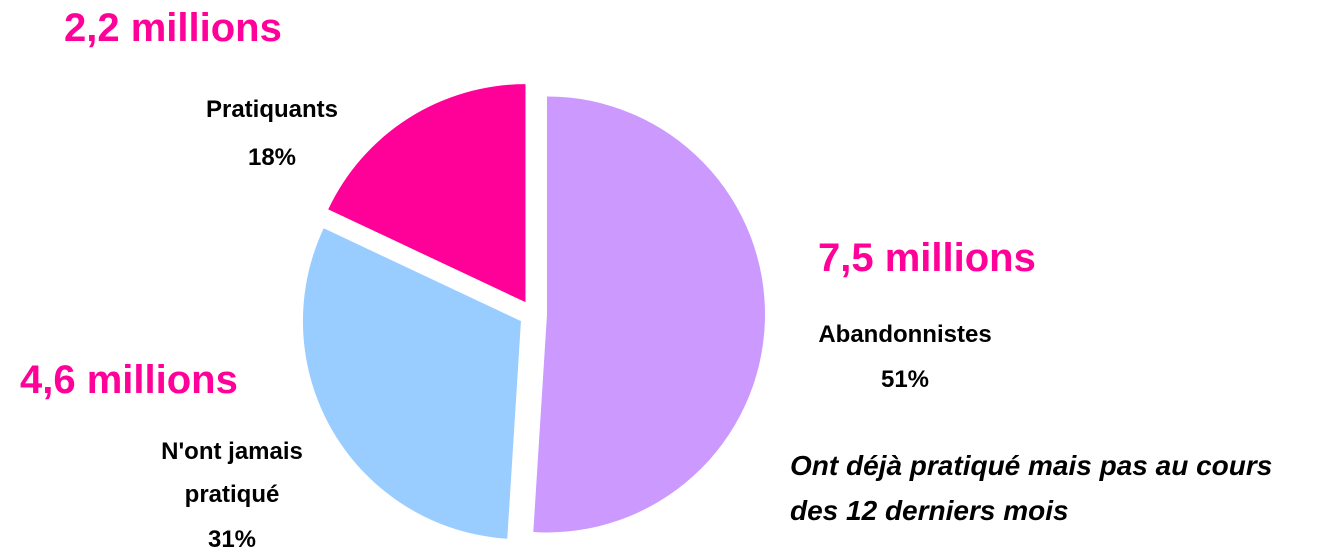 Image resolution: width=1327 pixels, height=551 pixels. Describe the element at coordinates (905, 334) in the screenshot. I see `slice-label: Abandonnistes` at that location.